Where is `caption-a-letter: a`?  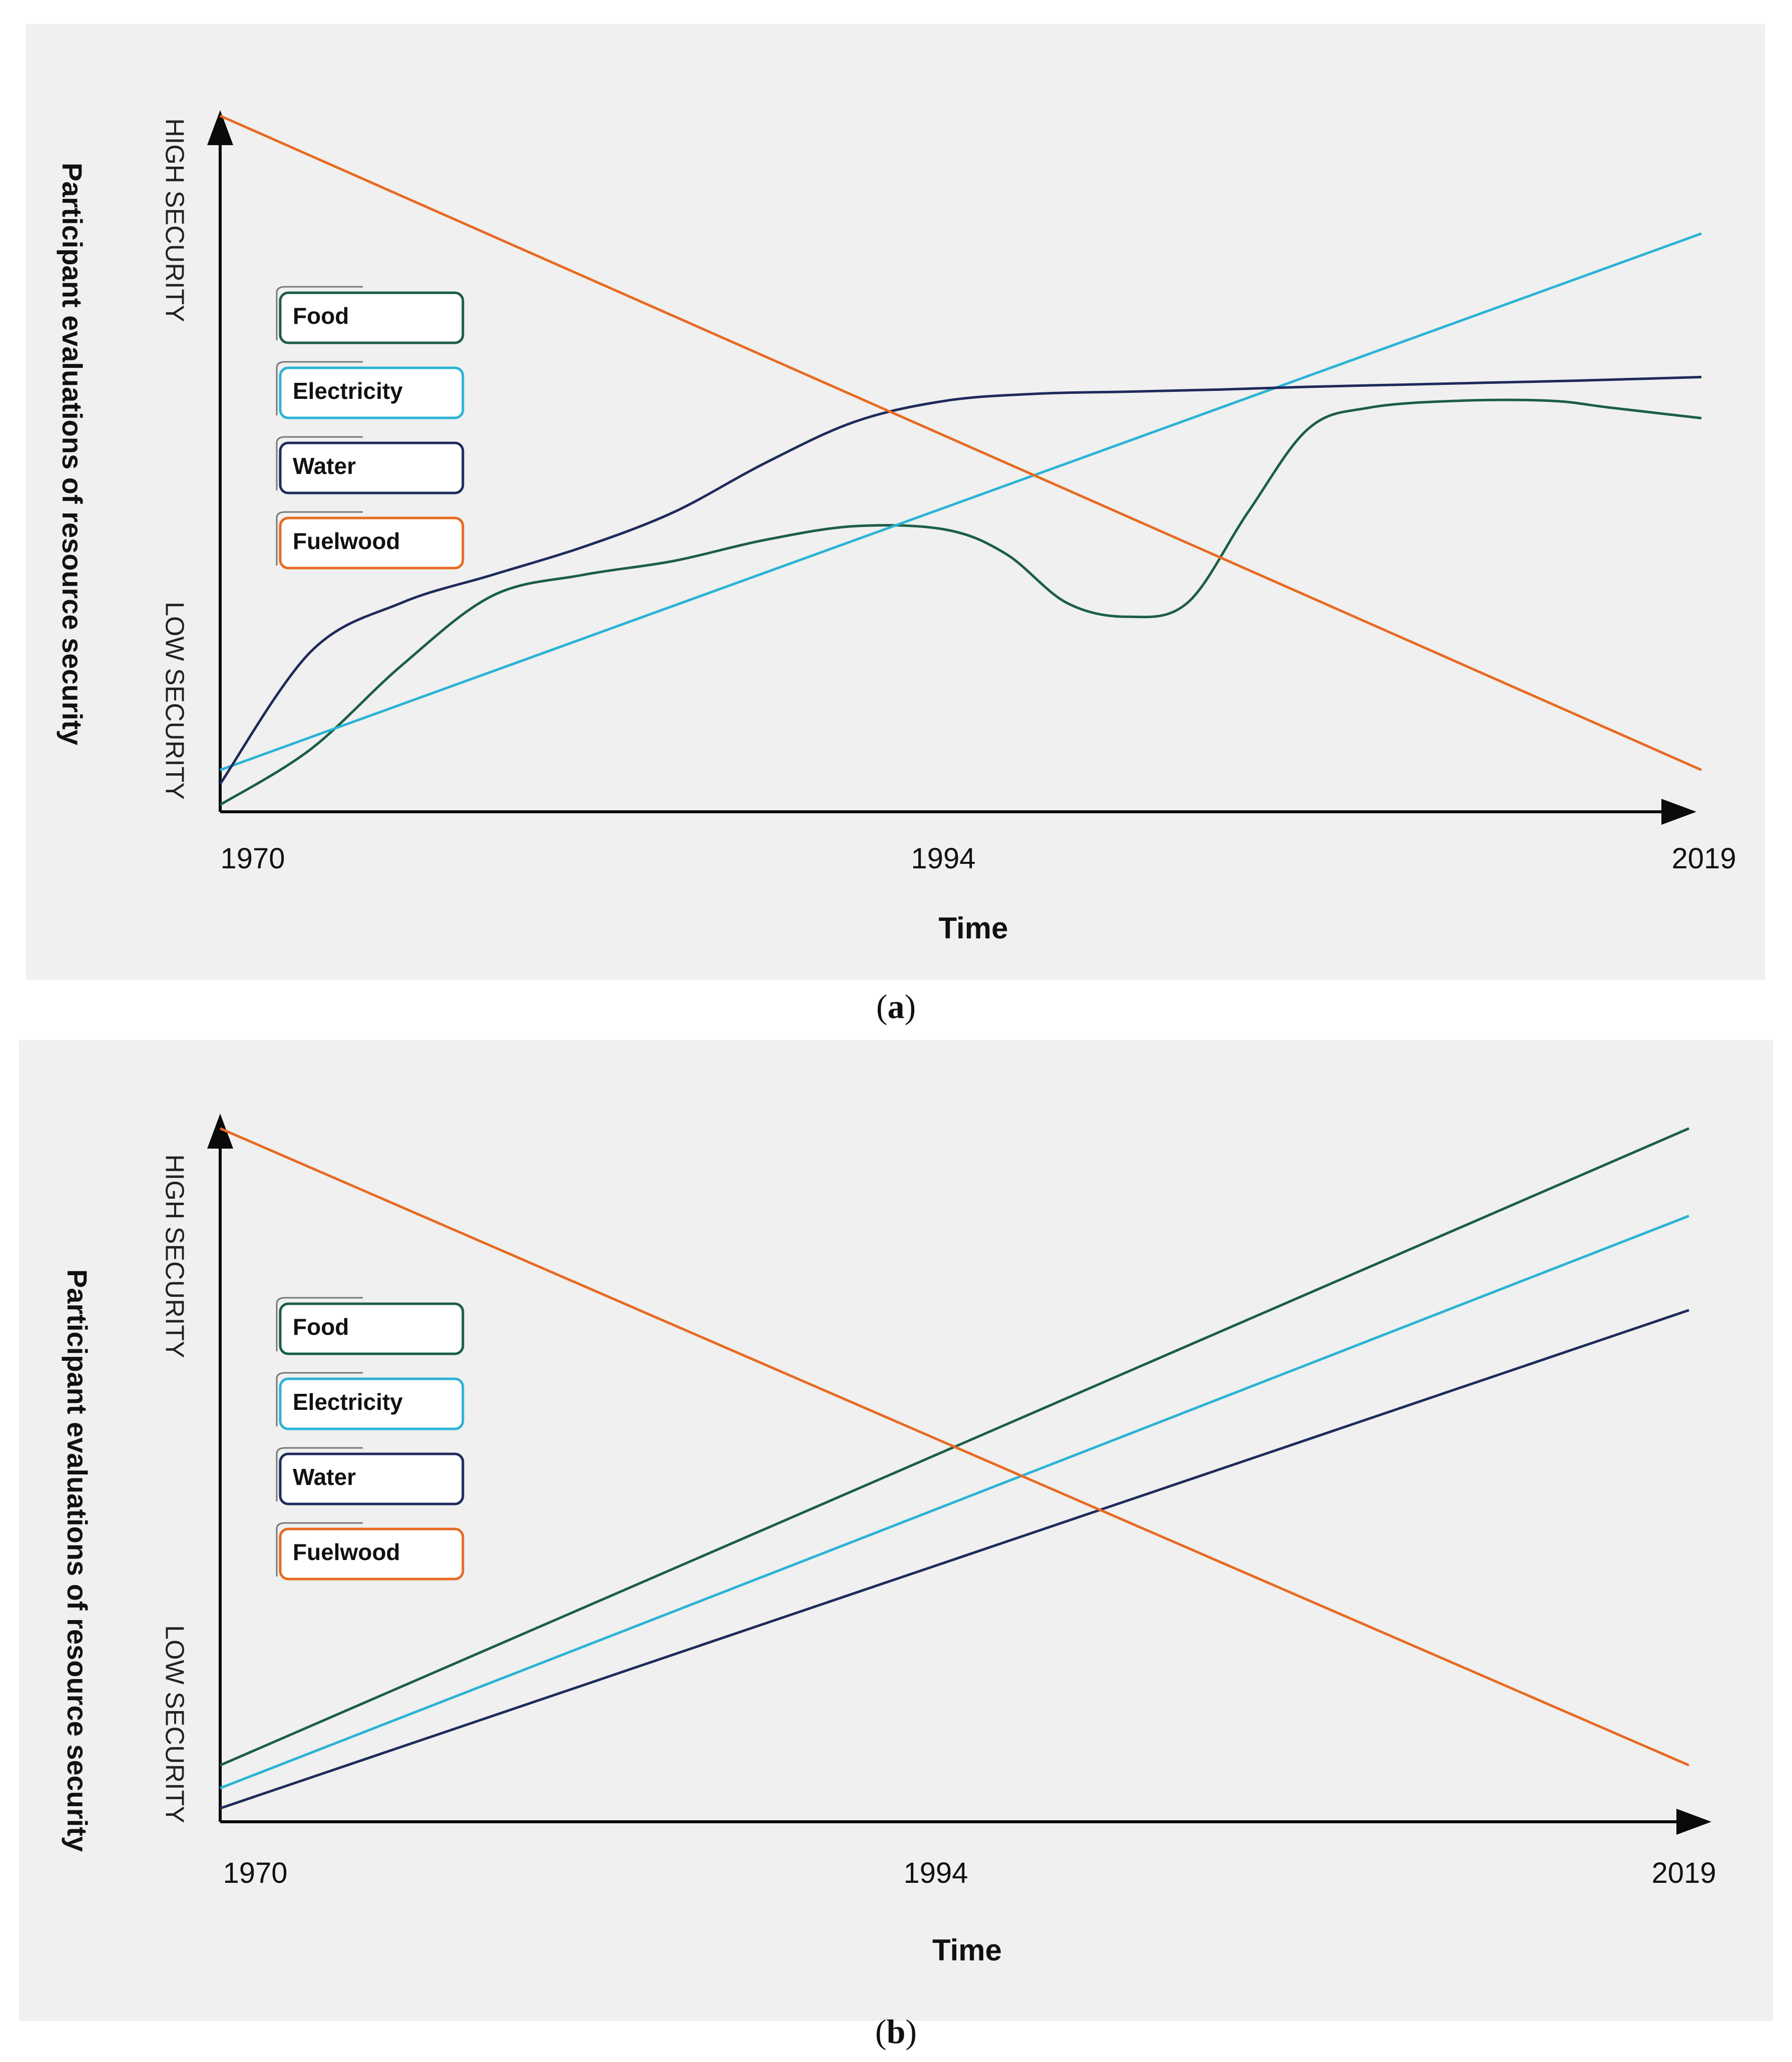
caption-a-letter: a is located at coordinates (896, 1006).